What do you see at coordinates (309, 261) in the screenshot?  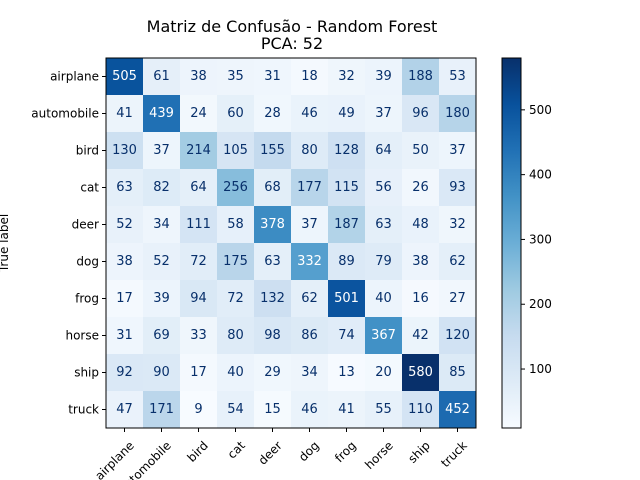 I see `cell-value-label: 332` at bounding box center [309, 261].